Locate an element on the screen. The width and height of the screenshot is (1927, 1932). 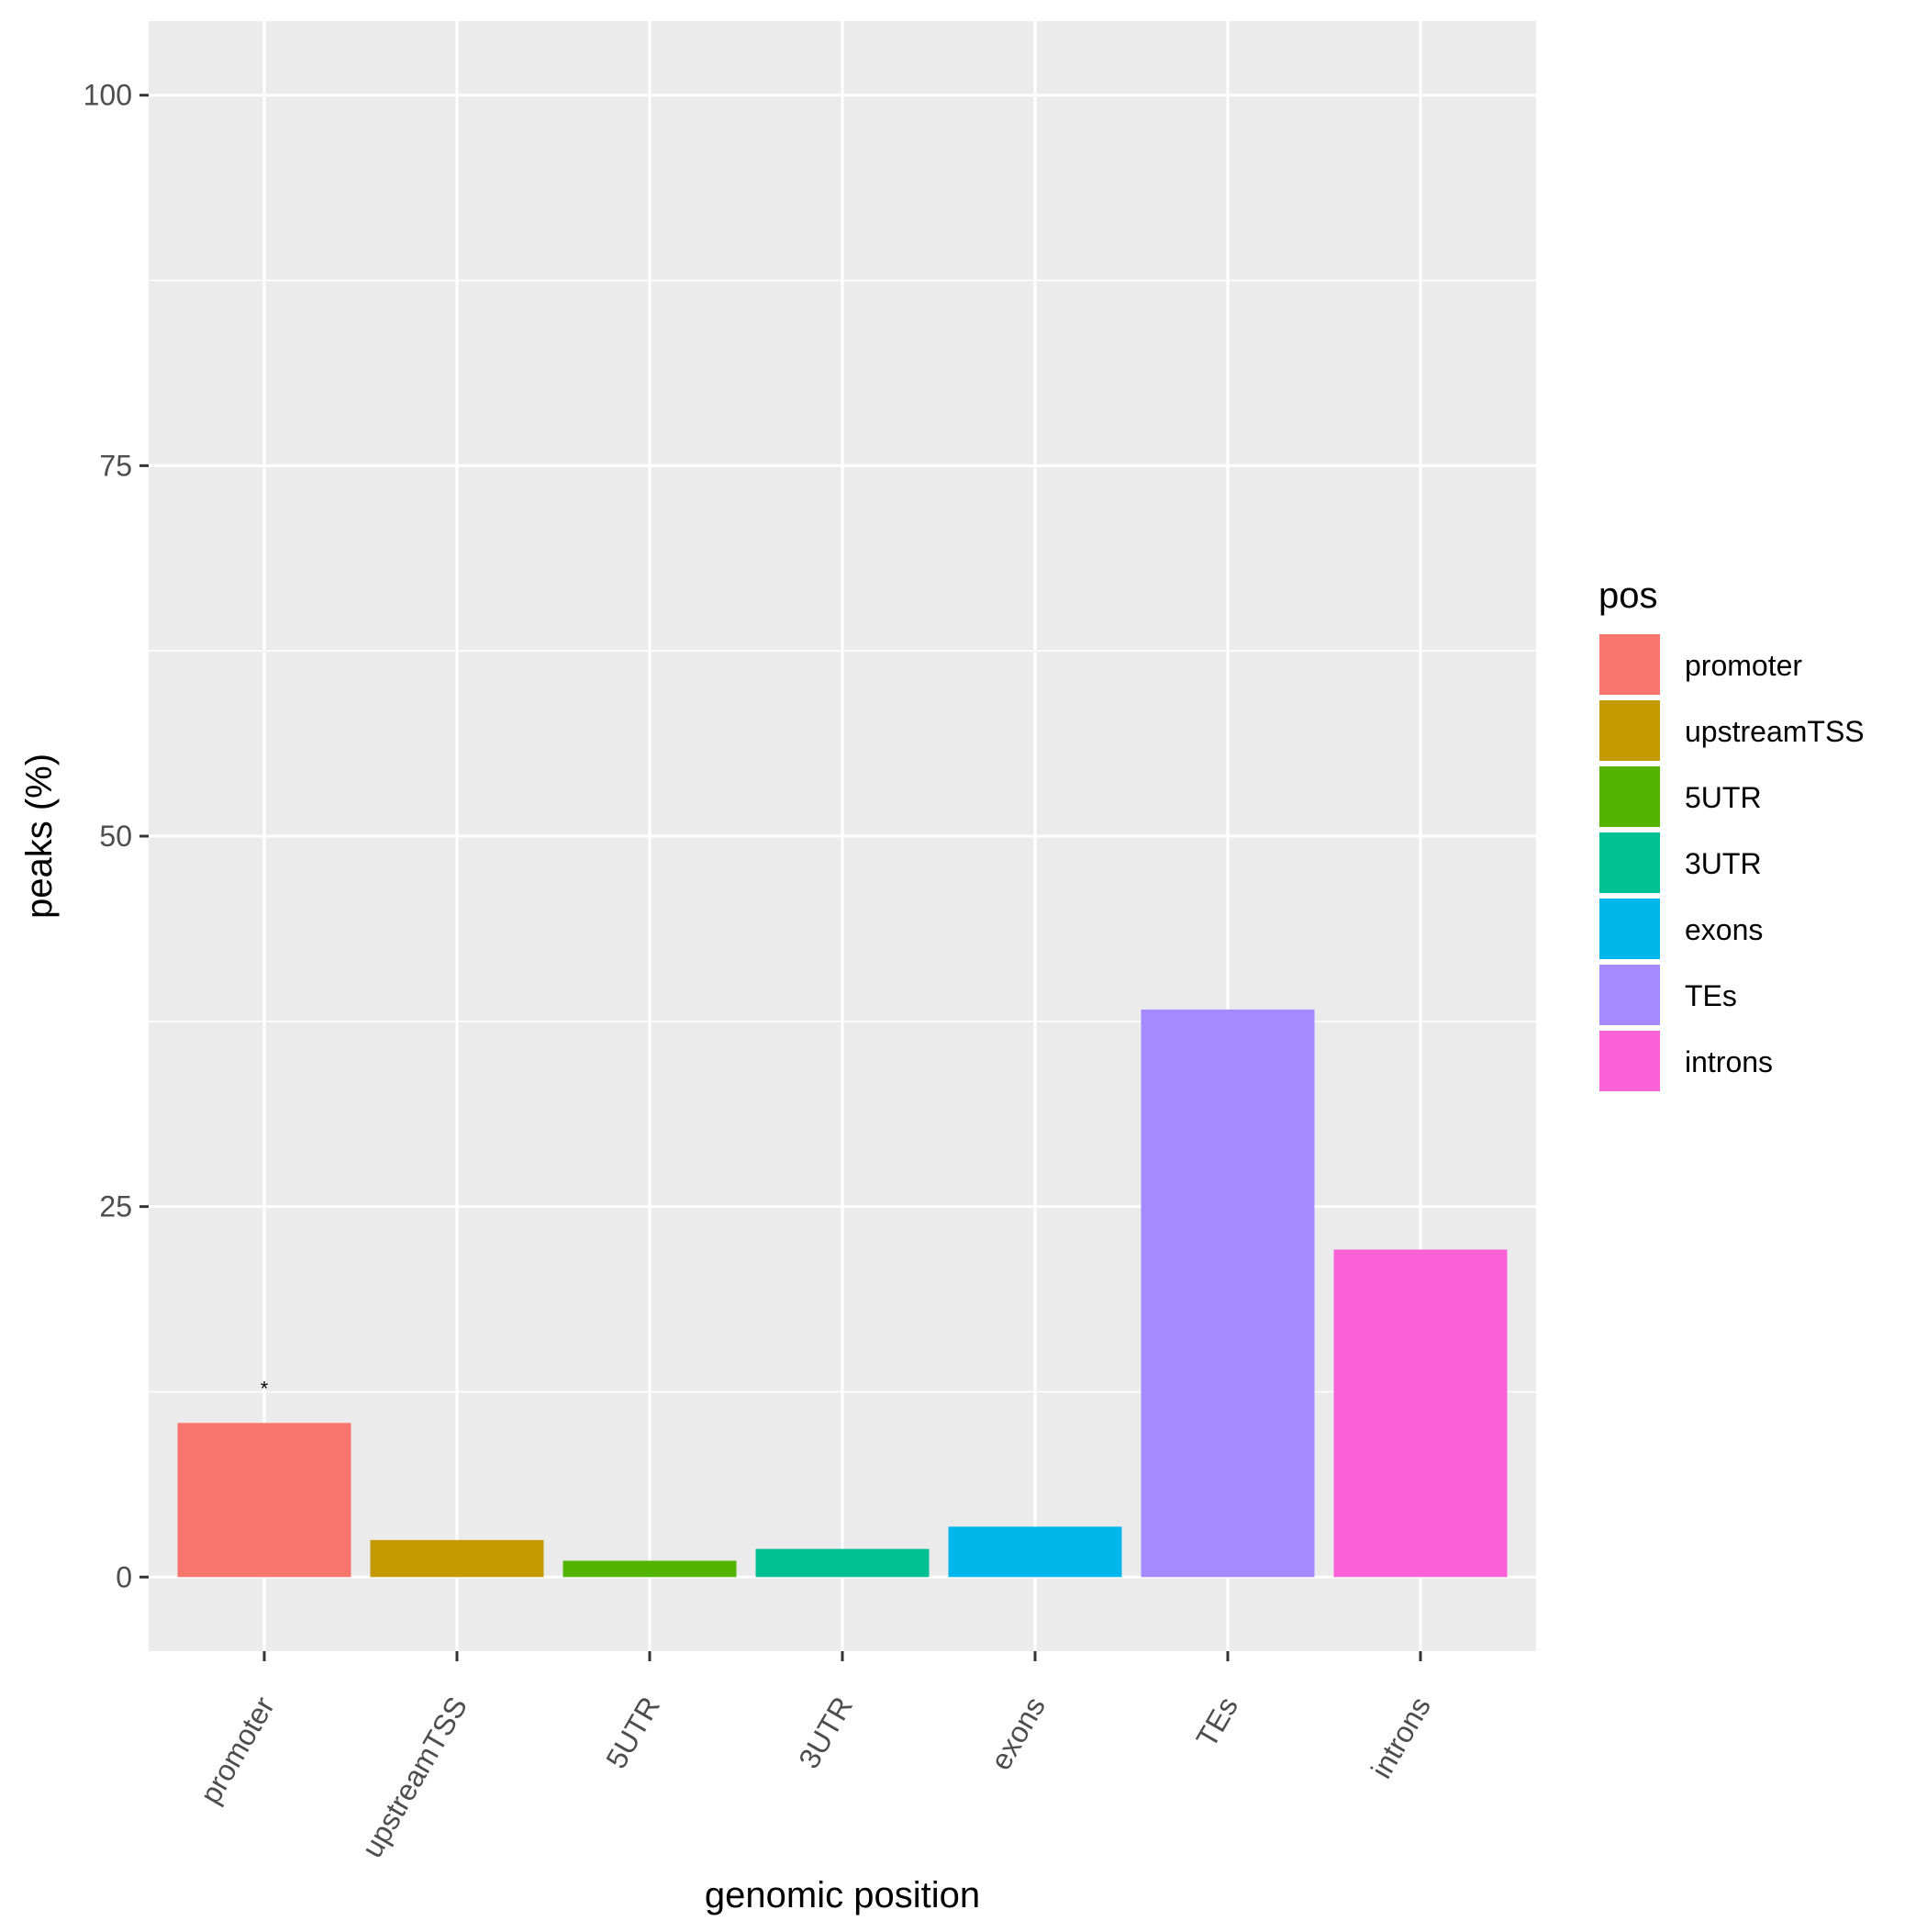
significance-marker: * is located at coordinates (265, 1388).